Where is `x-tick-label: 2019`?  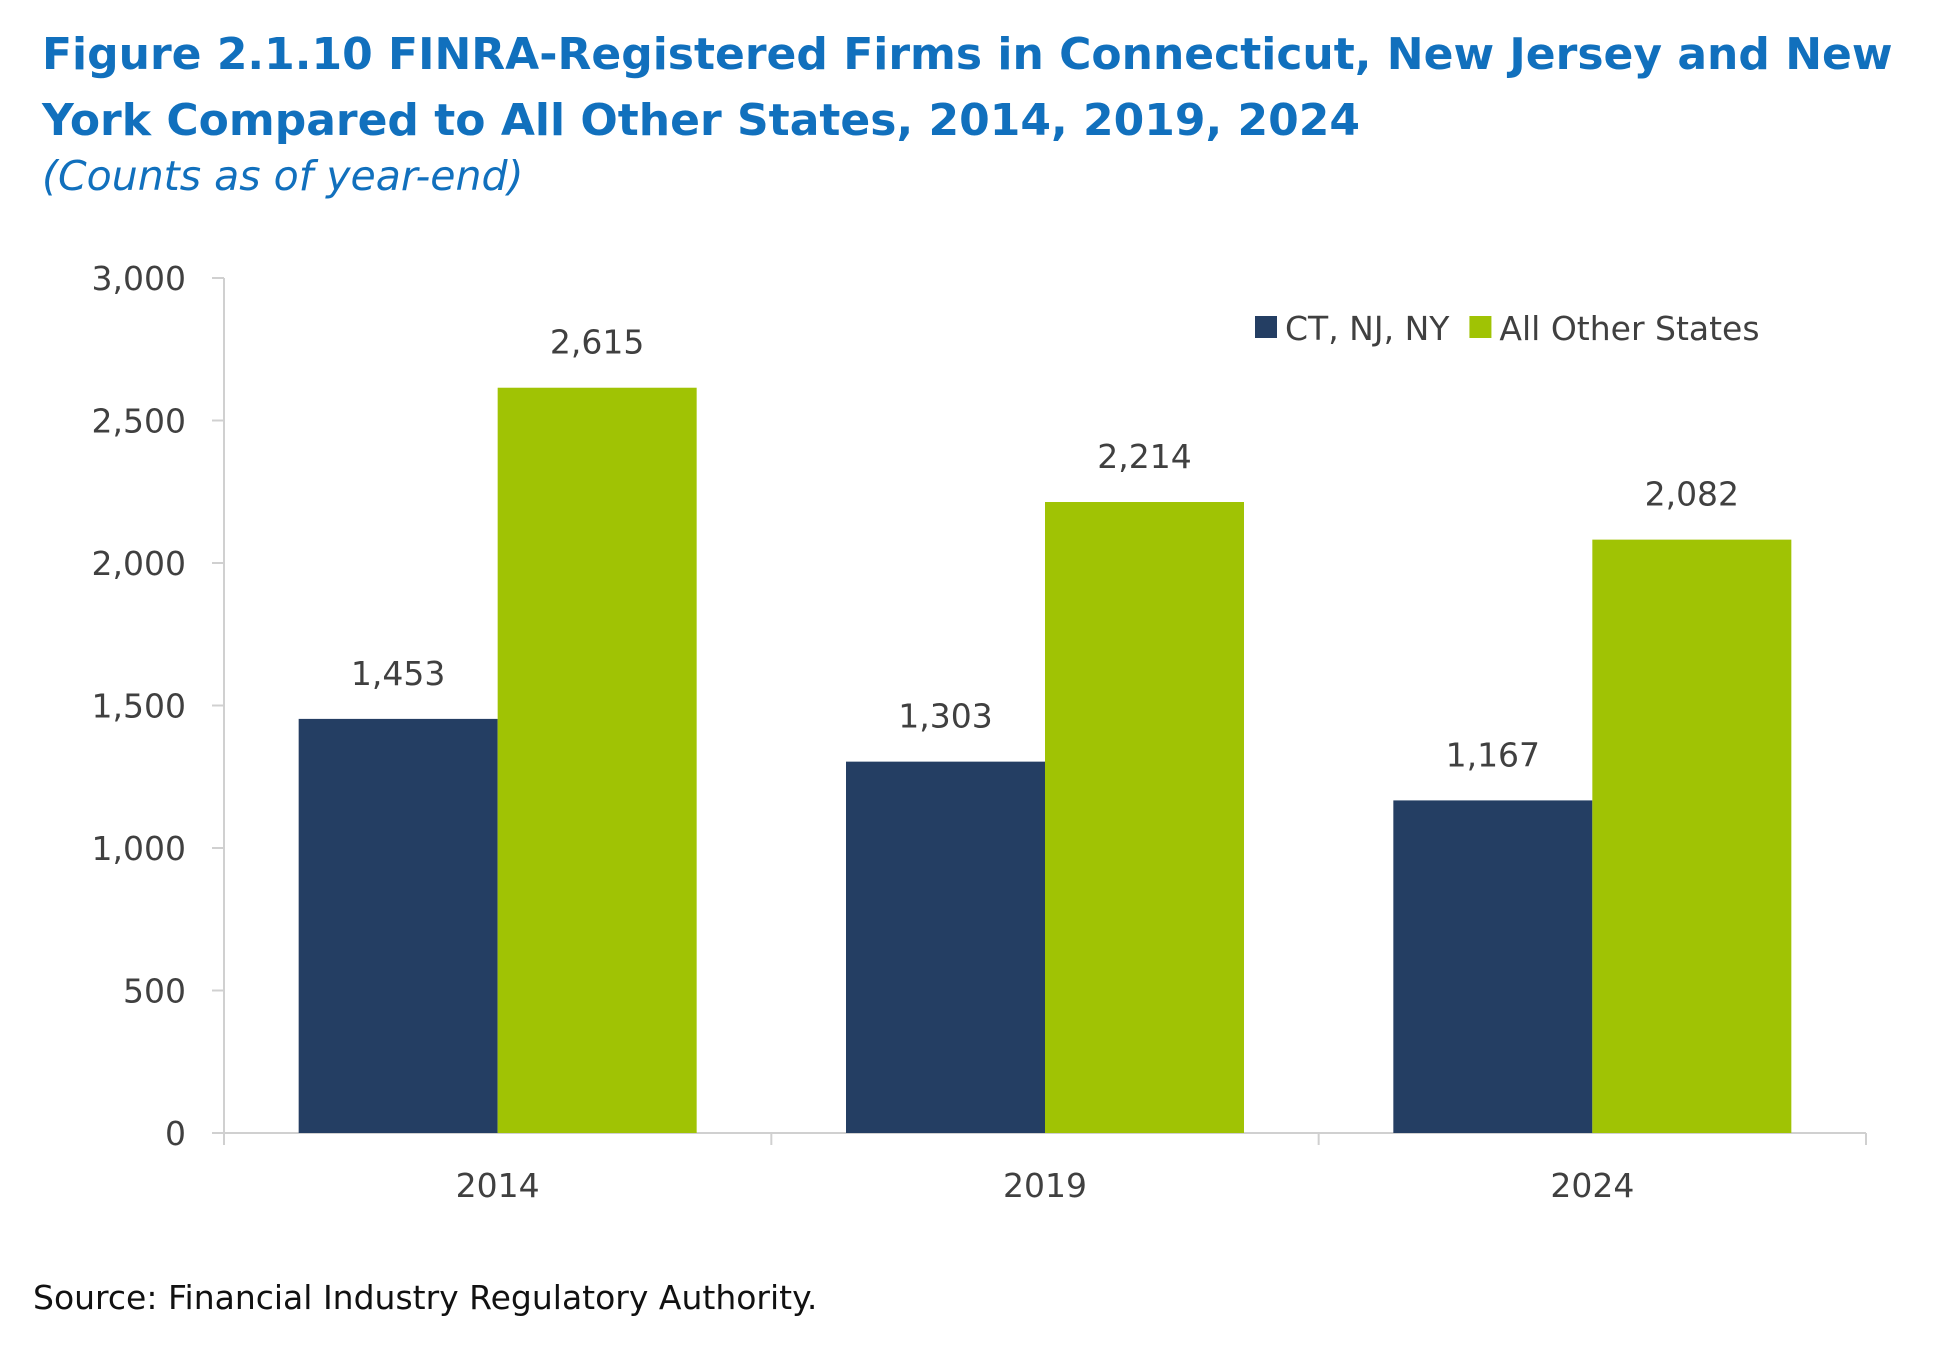 x-tick-label: 2019 is located at coordinates (1045, 1185).